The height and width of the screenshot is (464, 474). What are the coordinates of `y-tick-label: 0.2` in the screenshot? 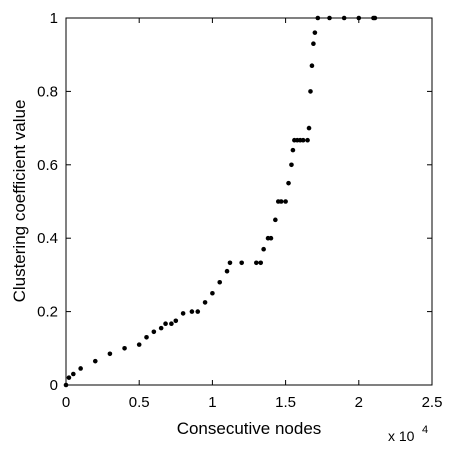 It's located at (47, 312).